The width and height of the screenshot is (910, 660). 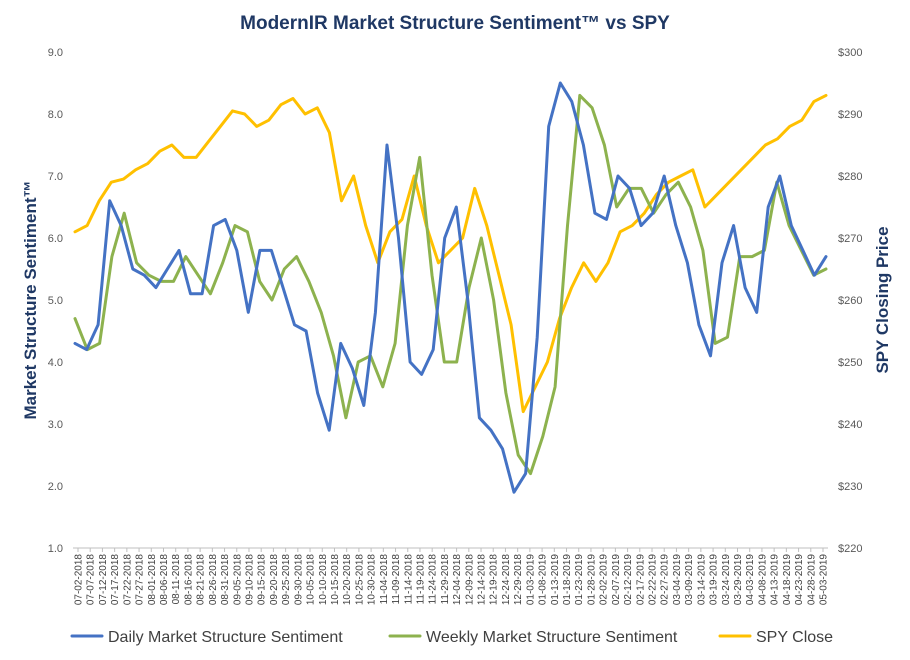 What do you see at coordinates (469, 580) in the screenshot?
I see `x-tick-label: 12-09-2018` at bounding box center [469, 580].